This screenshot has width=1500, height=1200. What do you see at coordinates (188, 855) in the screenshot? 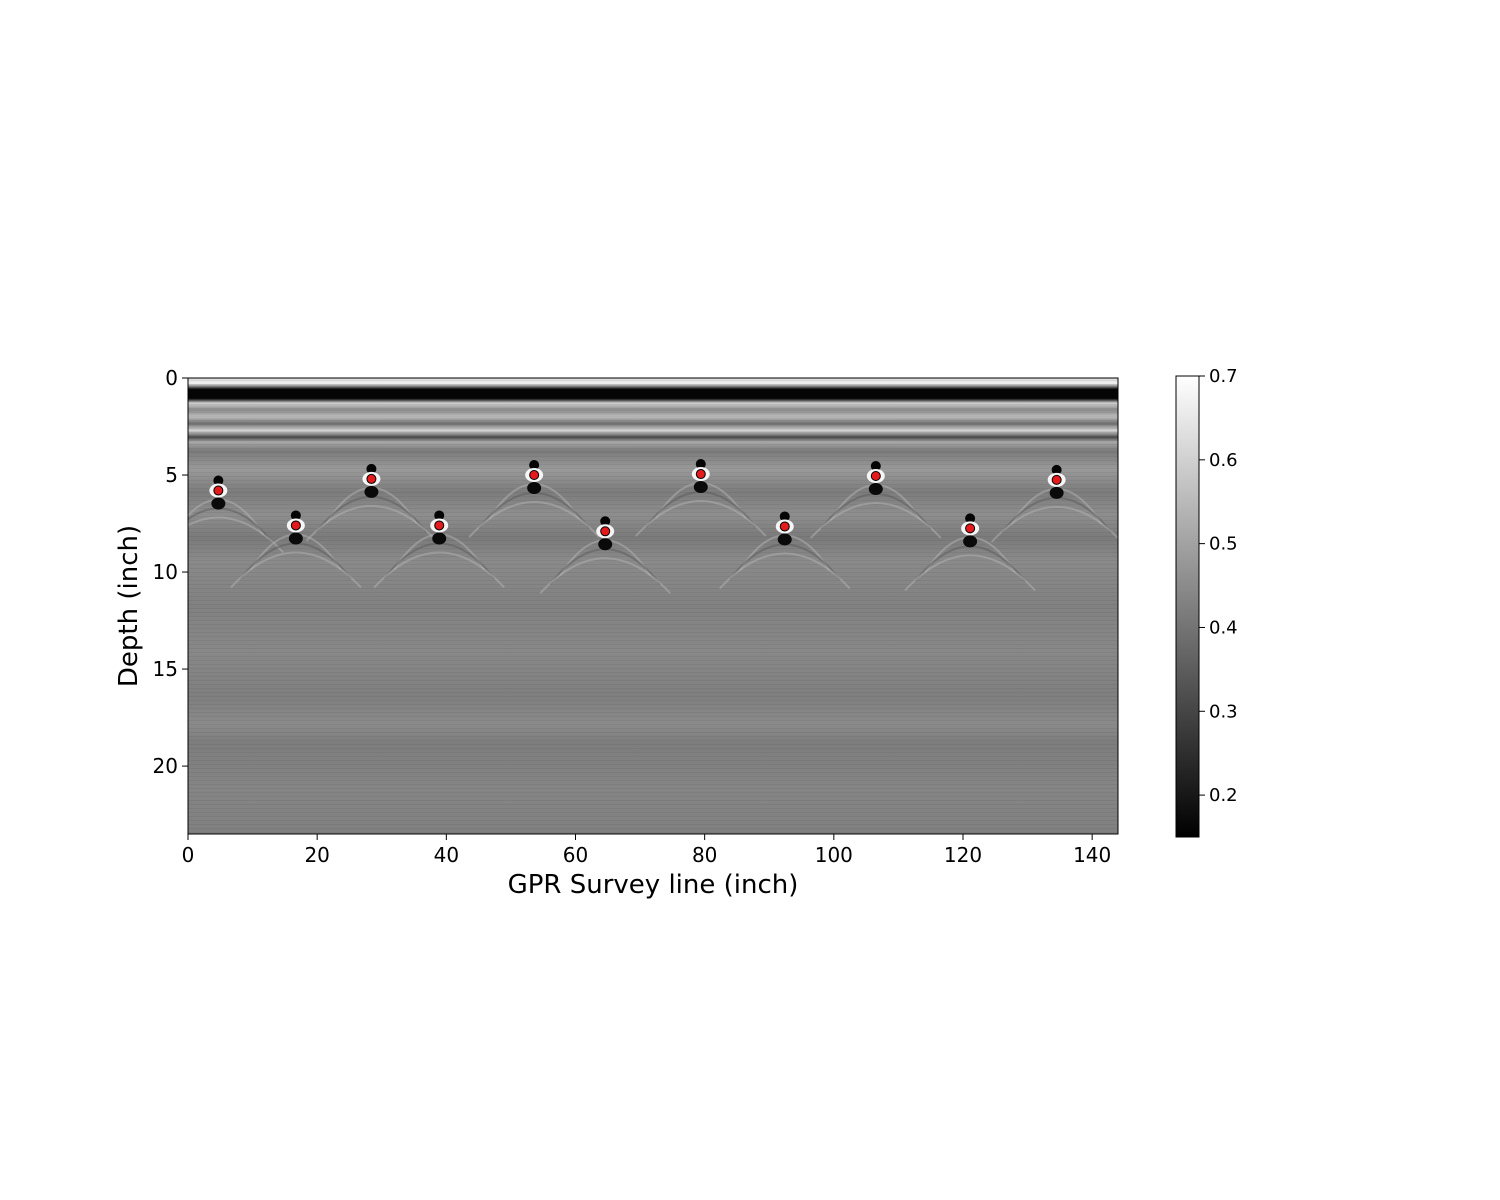
I see `x-tick-label: 0` at bounding box center [188, 855].